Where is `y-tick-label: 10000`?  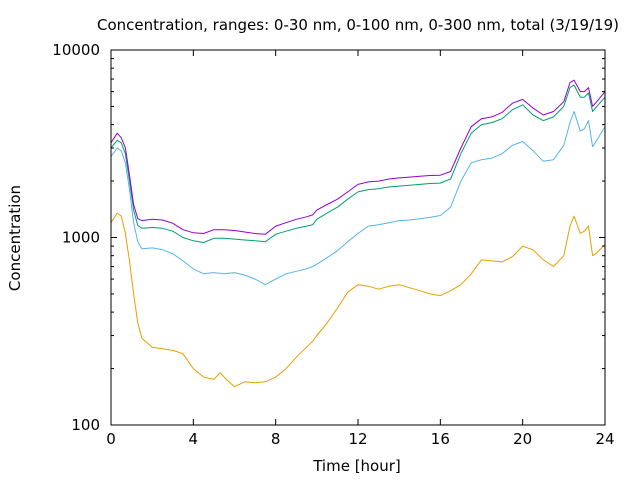
y-tick-label: 10000 is located at coordinates (76, 50).